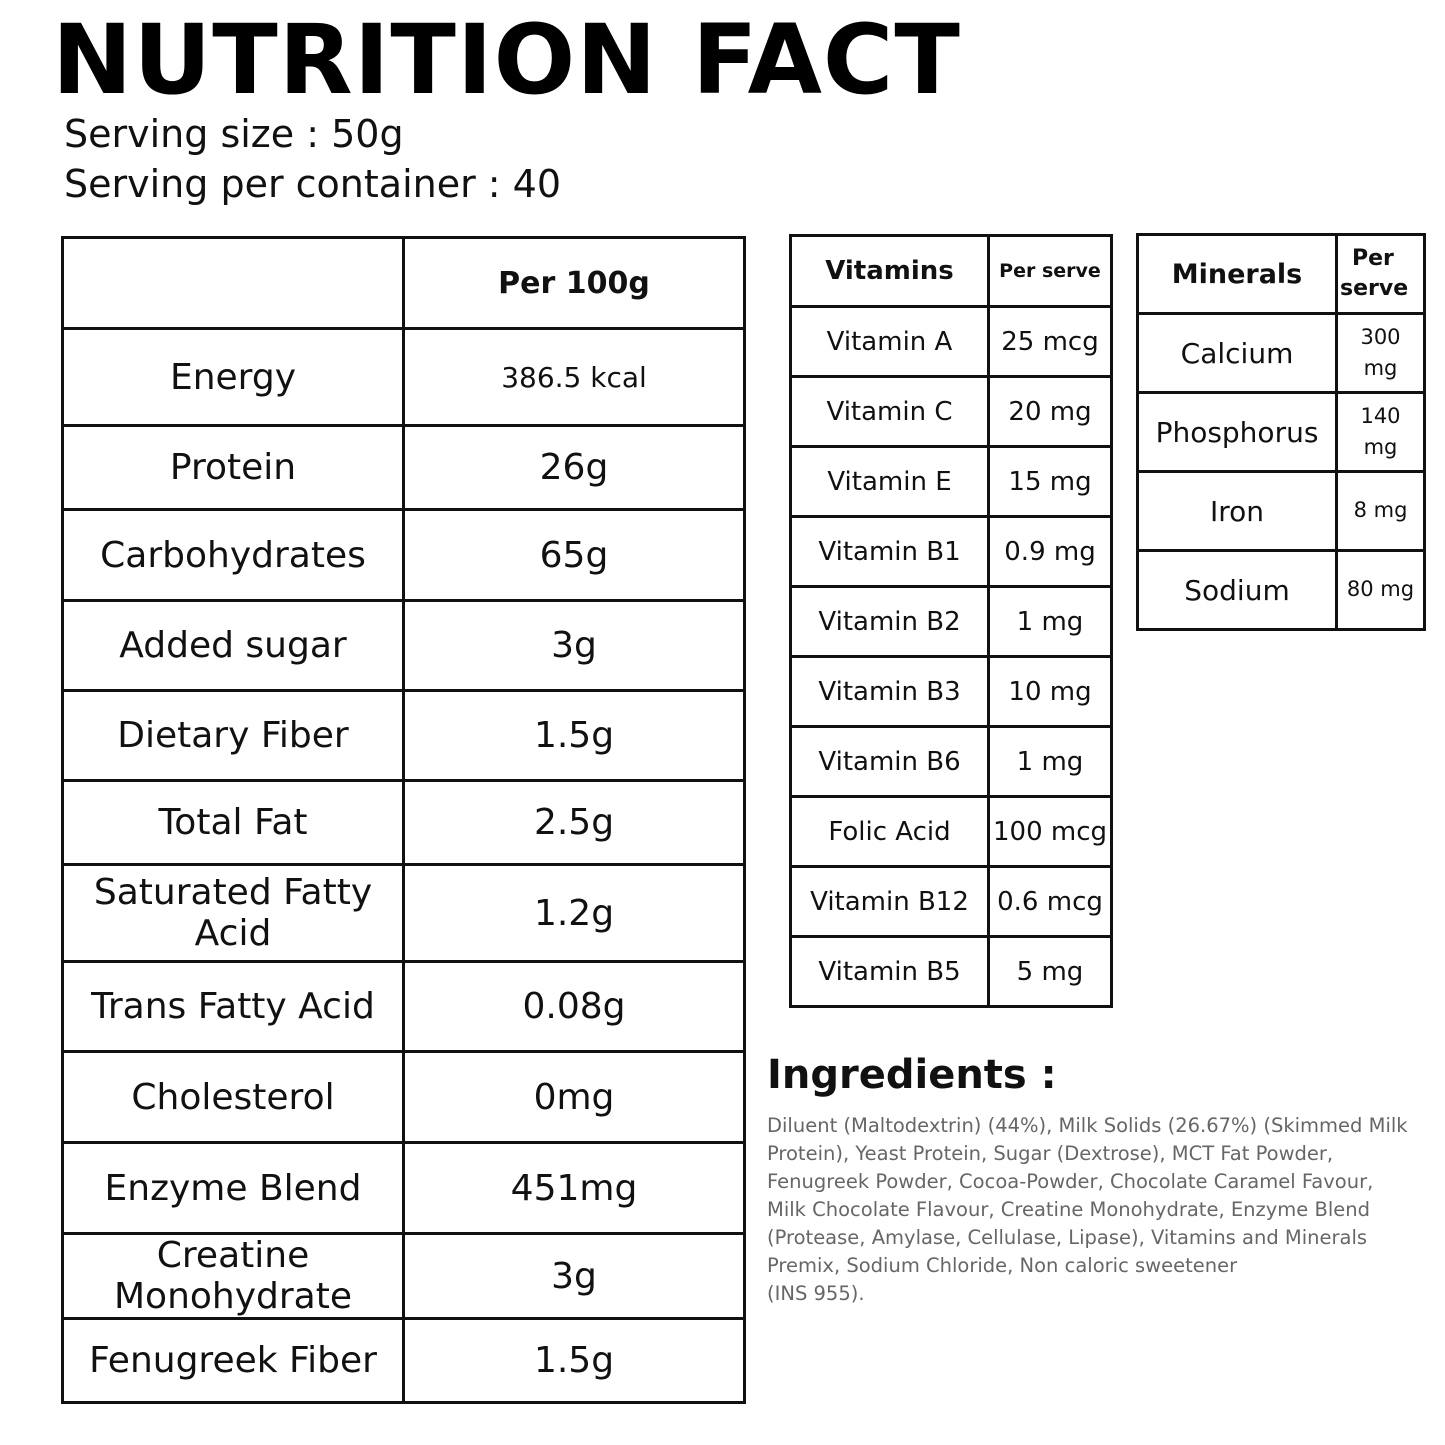 The width and height of the screenshot is (1445, 1445). What do you see at coordinates (1237, 590) in the screenshot?
I see `mineral-name: Sodium` at bounding box center [1237, 590].